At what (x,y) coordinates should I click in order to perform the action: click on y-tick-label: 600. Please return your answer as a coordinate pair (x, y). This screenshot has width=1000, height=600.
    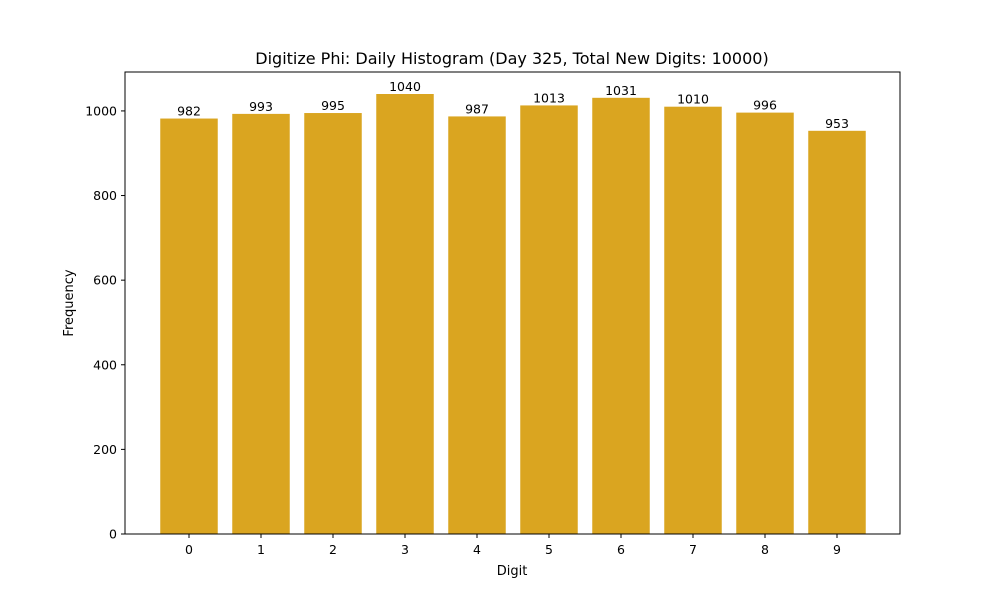
    Looking at the image, I should click on (105, 280).